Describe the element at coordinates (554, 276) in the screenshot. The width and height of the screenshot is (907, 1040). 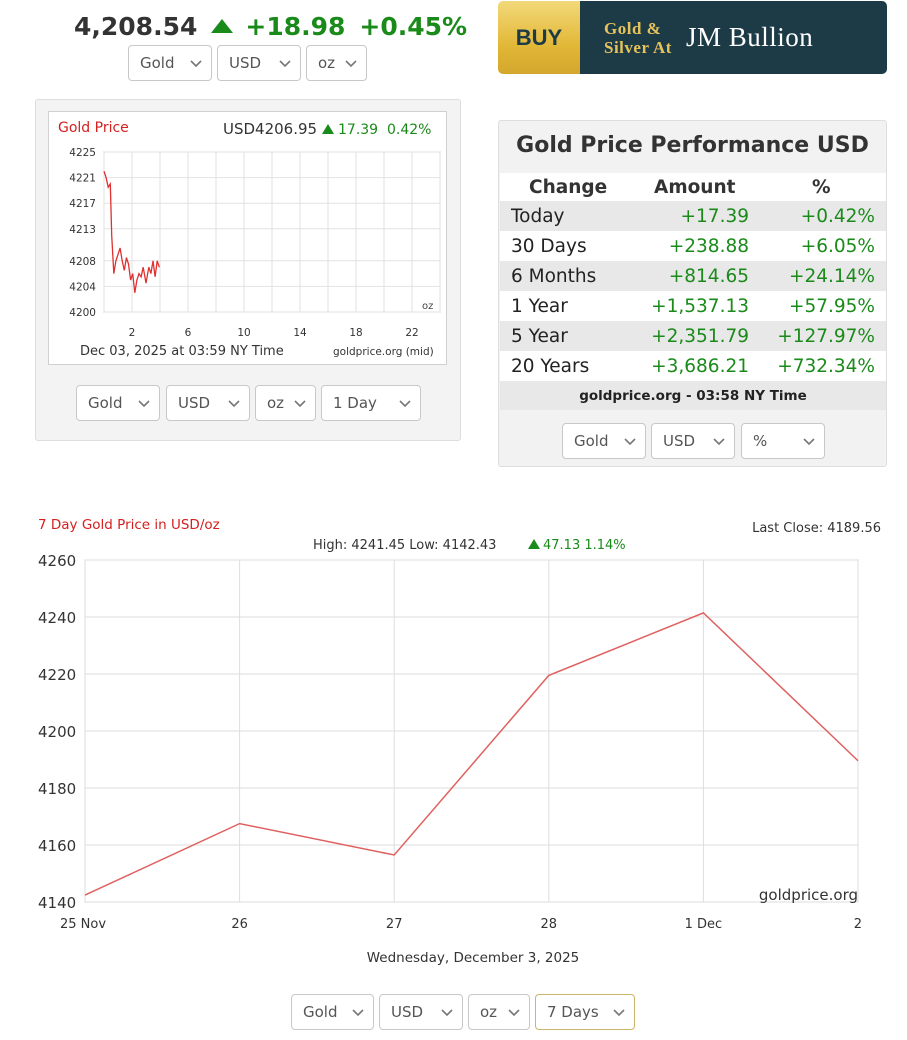
I see `period-cell: 6 Months` at that location.